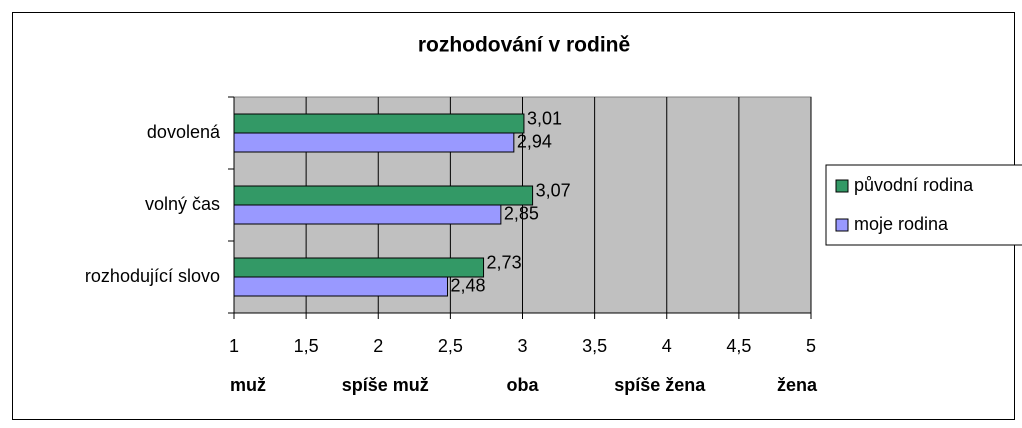 The height and width of the screenshot is (428, 1022). I want to click on x-axis-label: muž, so click(248, 385).